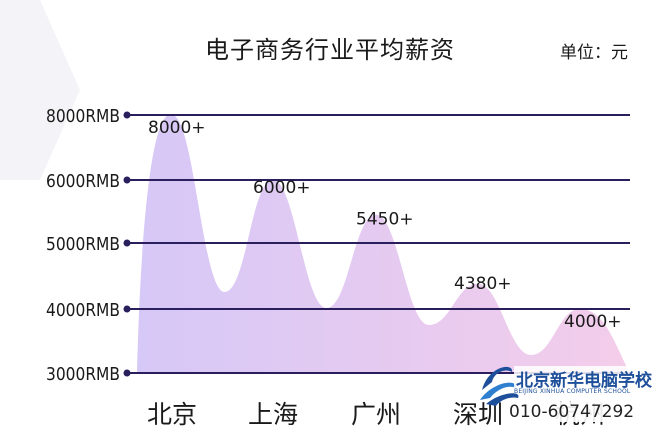 This screenshot has width=660, height=440. I want to click on background-chevron, so click(40, 90).